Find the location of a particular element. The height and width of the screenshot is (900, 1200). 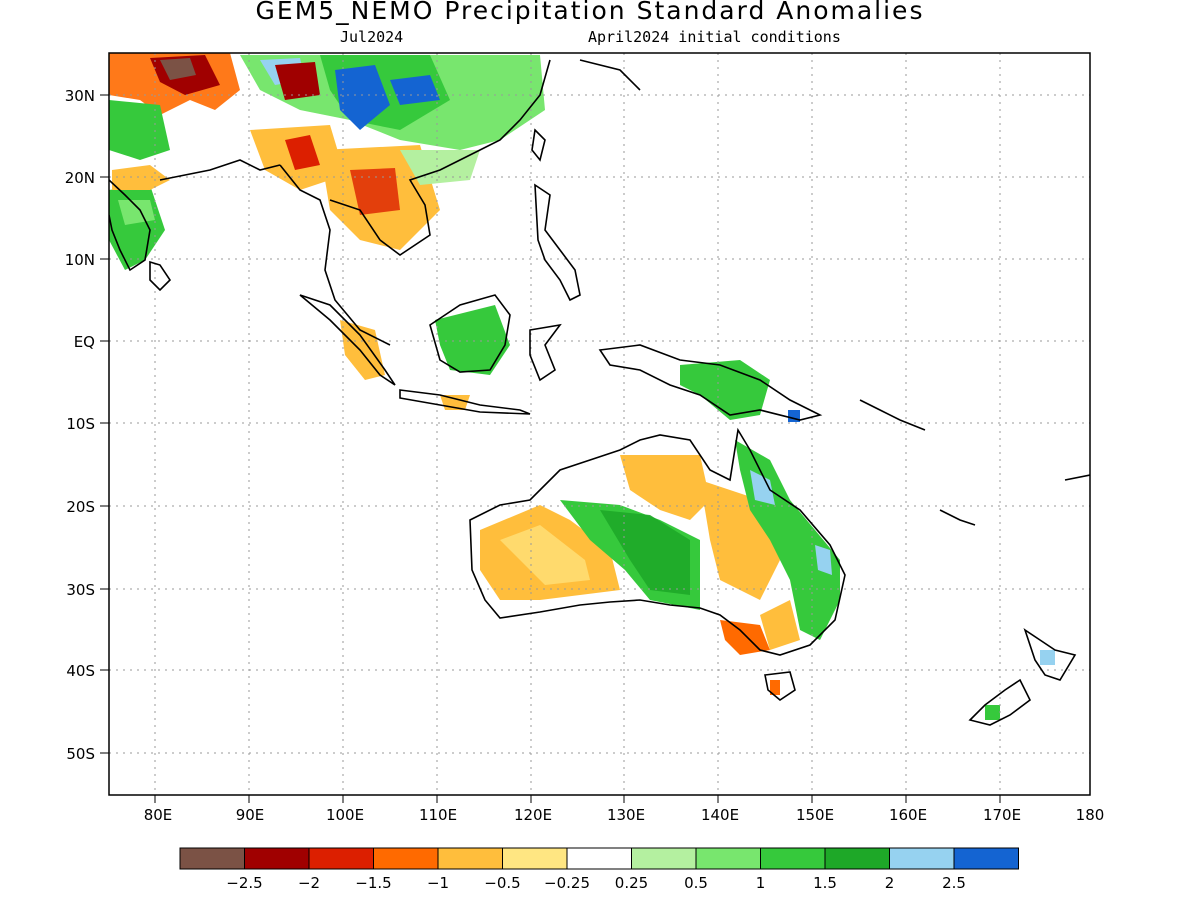

lat-label: 20N is located at coordinates (80, 178).